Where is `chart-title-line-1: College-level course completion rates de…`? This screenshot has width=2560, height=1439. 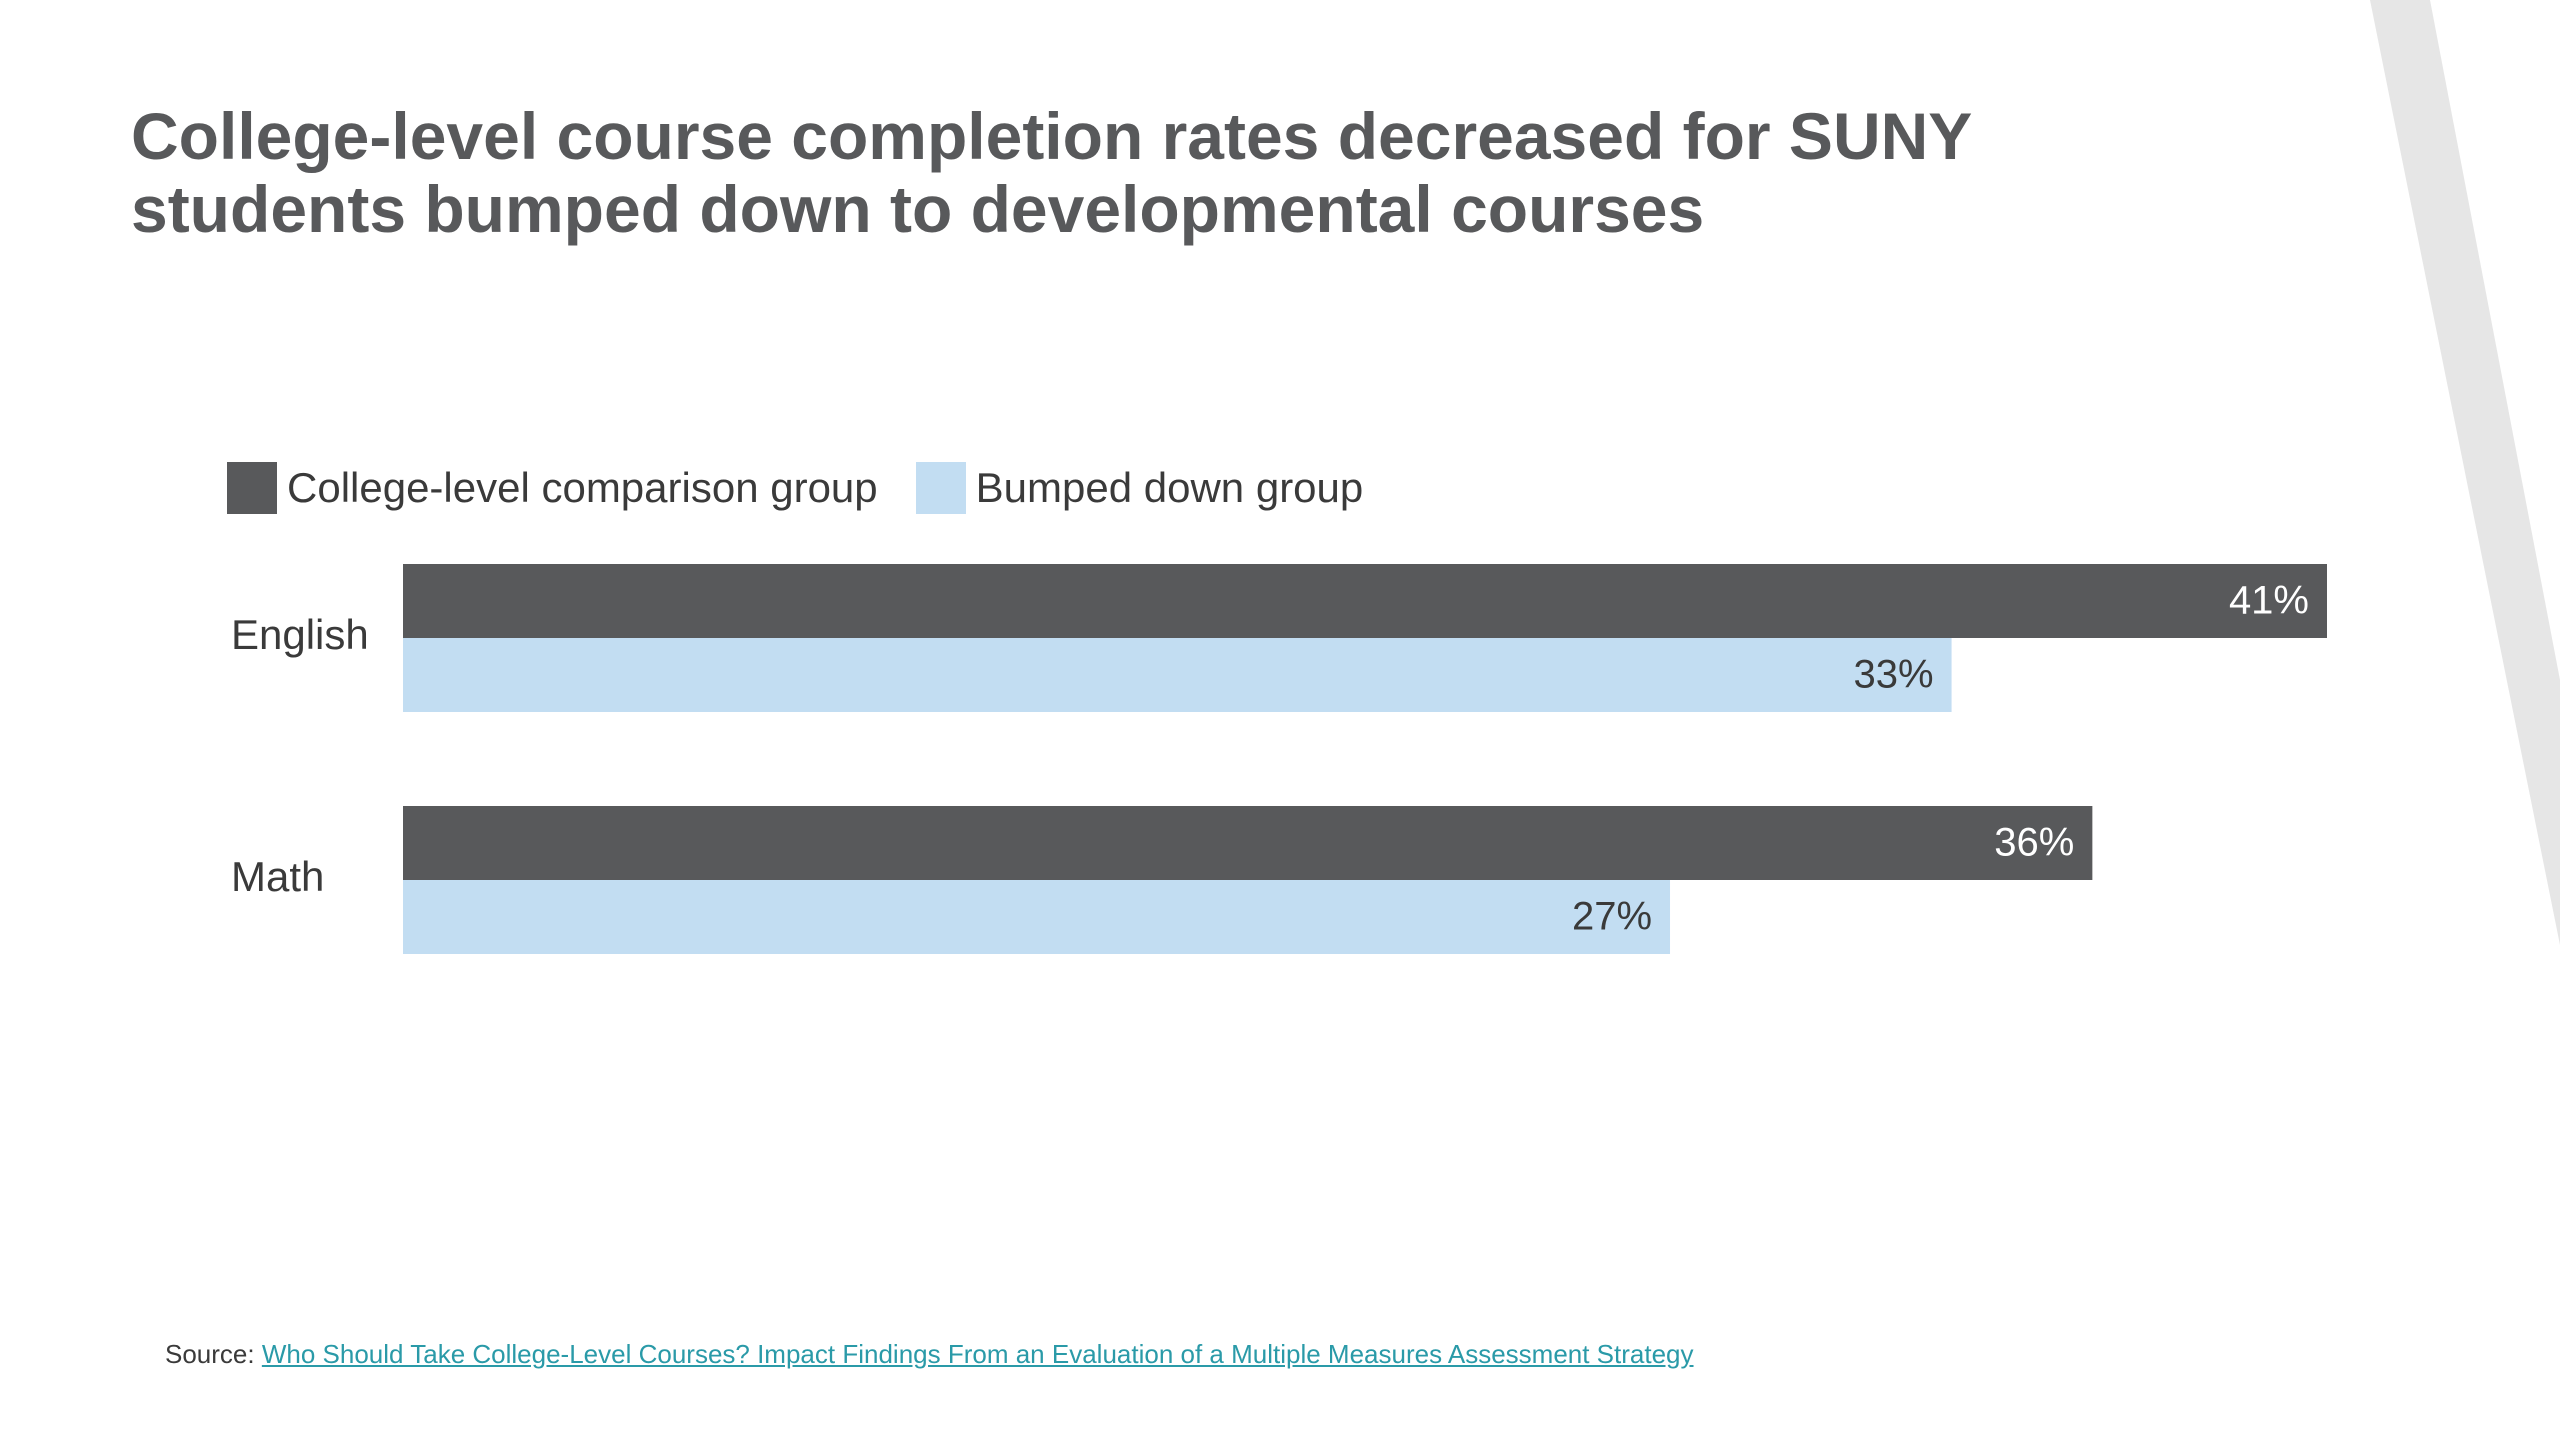
chart-title-line-1: College-level course completion rates de… is located at coordinates (1052, 136).